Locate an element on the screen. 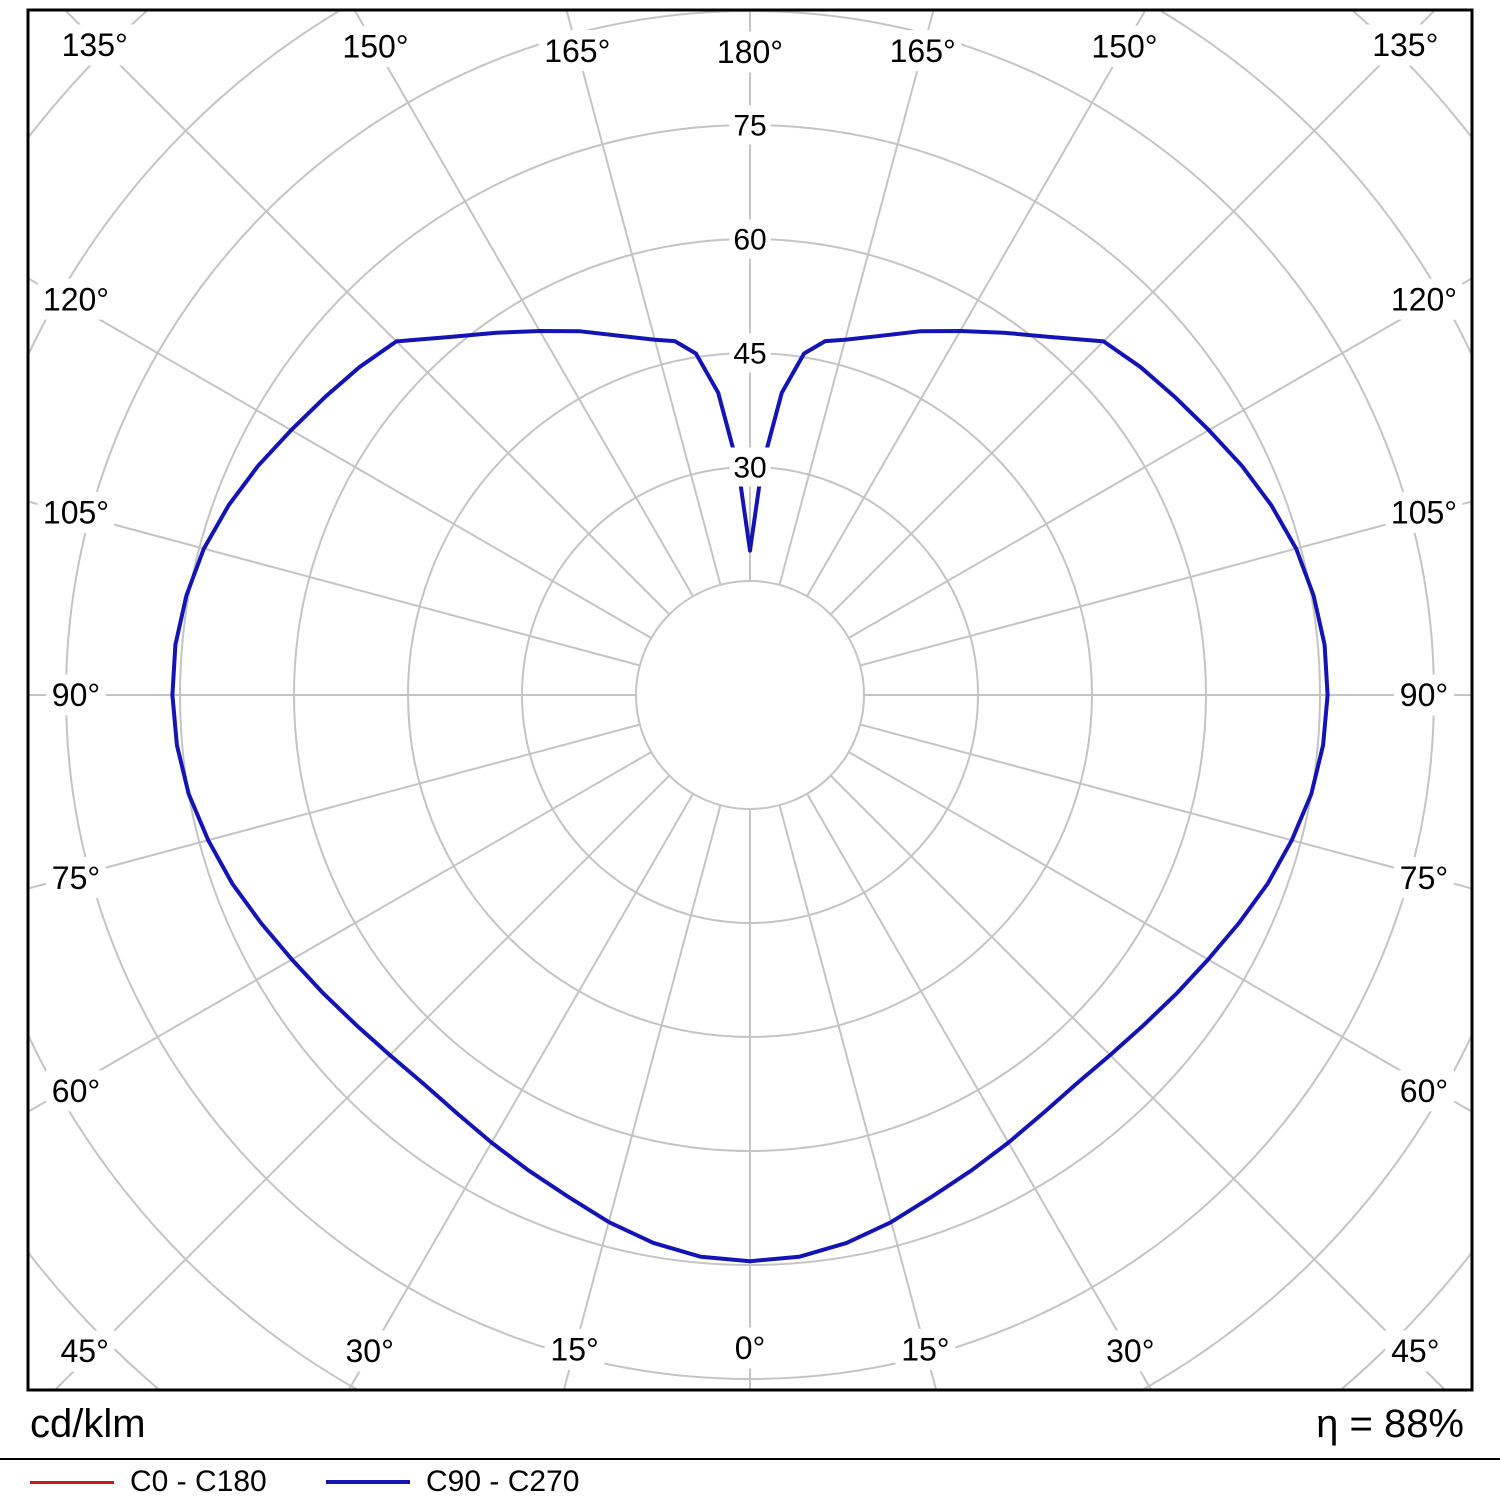  legend-item-c90-c270: C90 - C270 is located at coordinates (452, 1482).